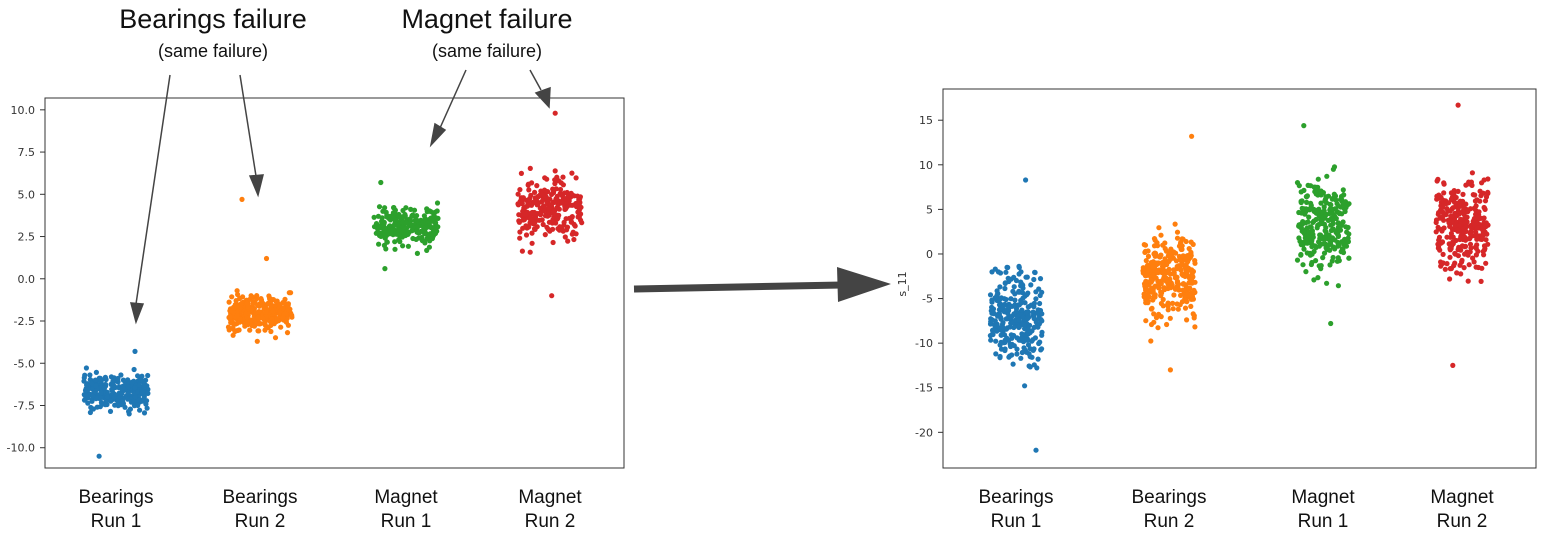 The width and height of the screenshot is (1545, 538). Describe the element at coordinates (902, 283) in the screenshot. I see `right-y-axis-label: s_11` at that location.